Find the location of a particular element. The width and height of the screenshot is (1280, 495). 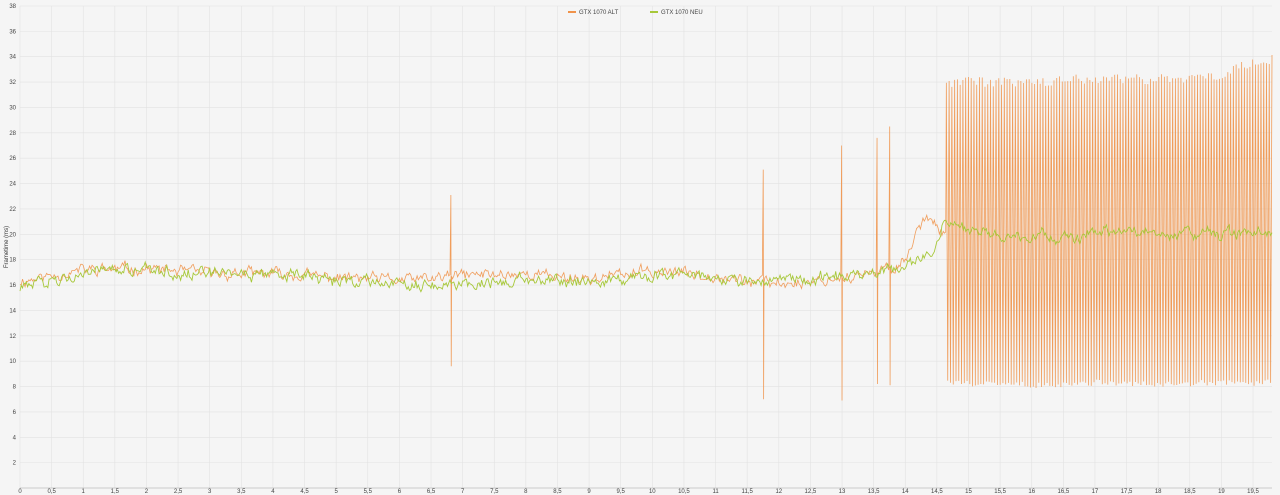

x-tick-label: 4,5 is located at coordinates (304, 492).